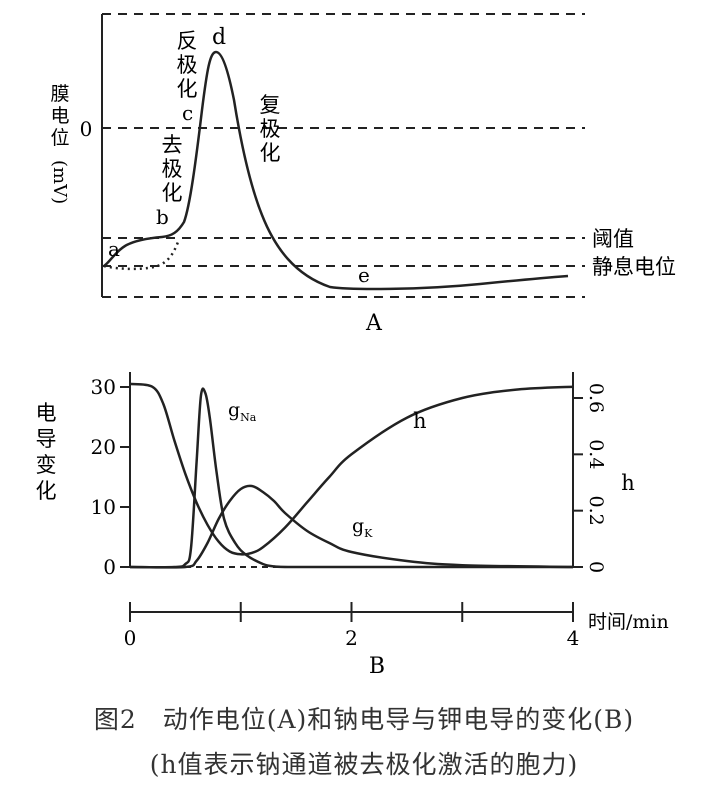 This screenshot has height=785, width=728. I want to click on label-overshoot: 反 极 化, so click(187, 65).